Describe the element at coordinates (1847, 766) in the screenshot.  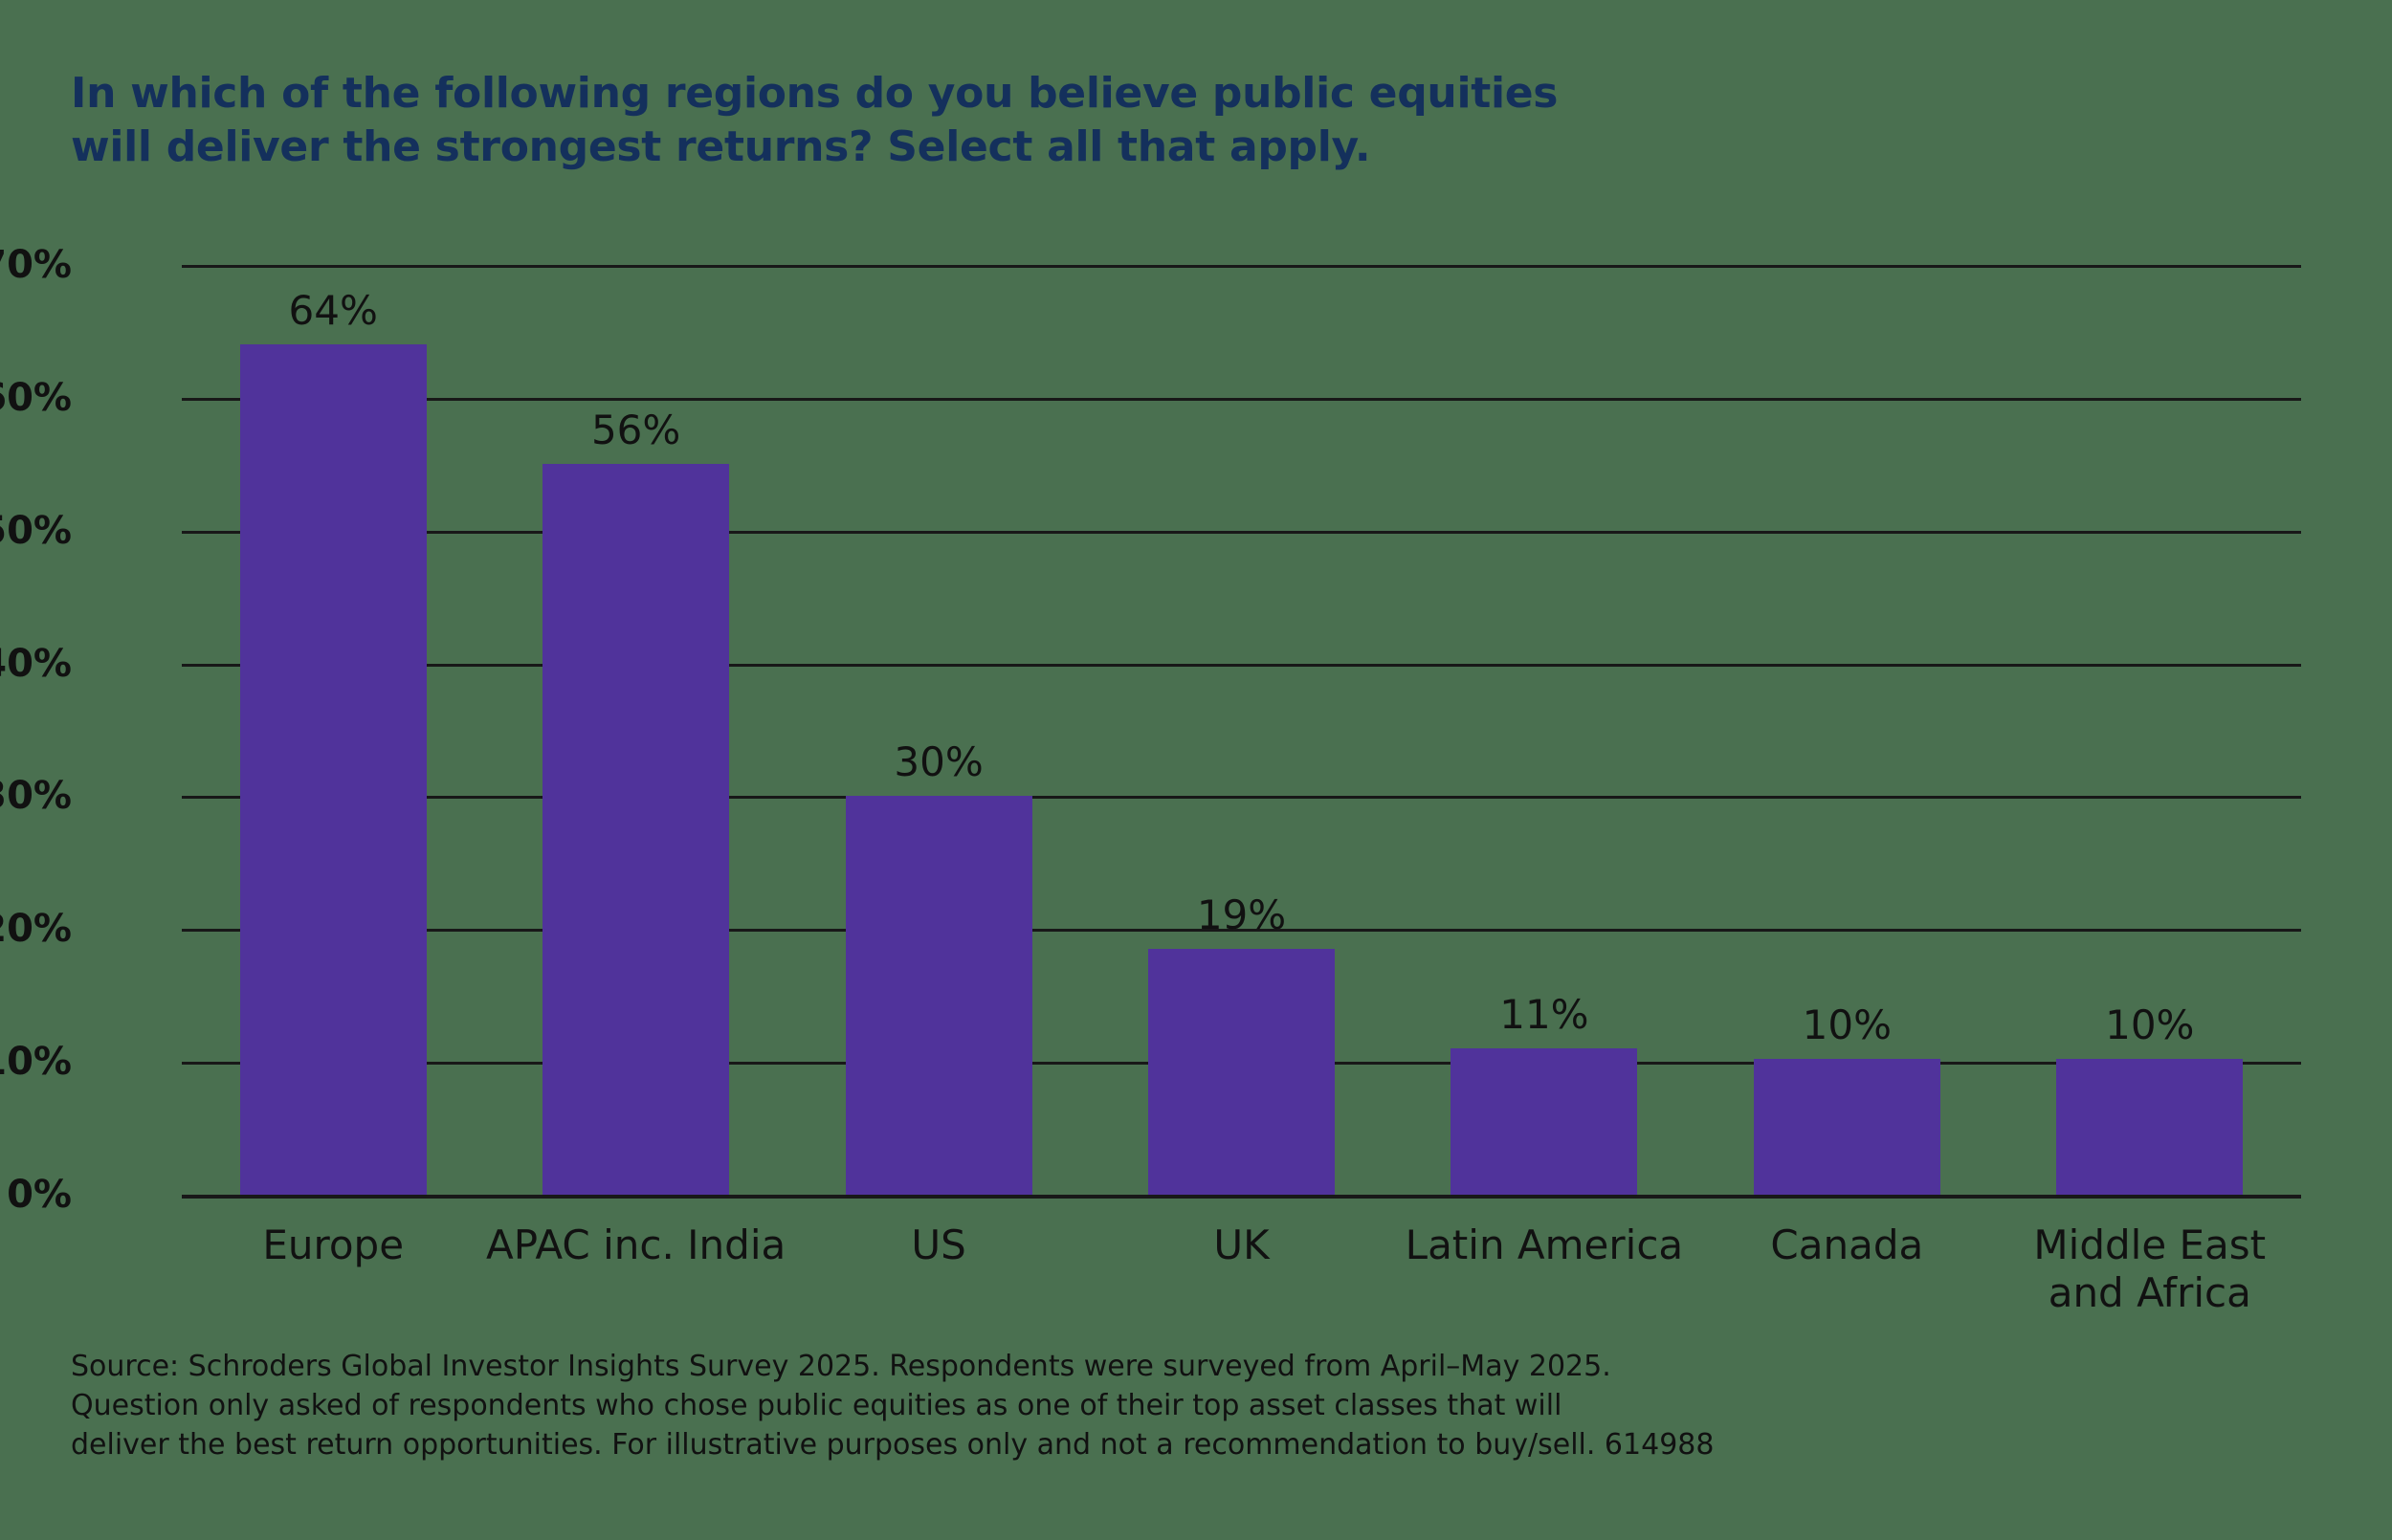
I see `bar-group: 10% Canada` at that location.